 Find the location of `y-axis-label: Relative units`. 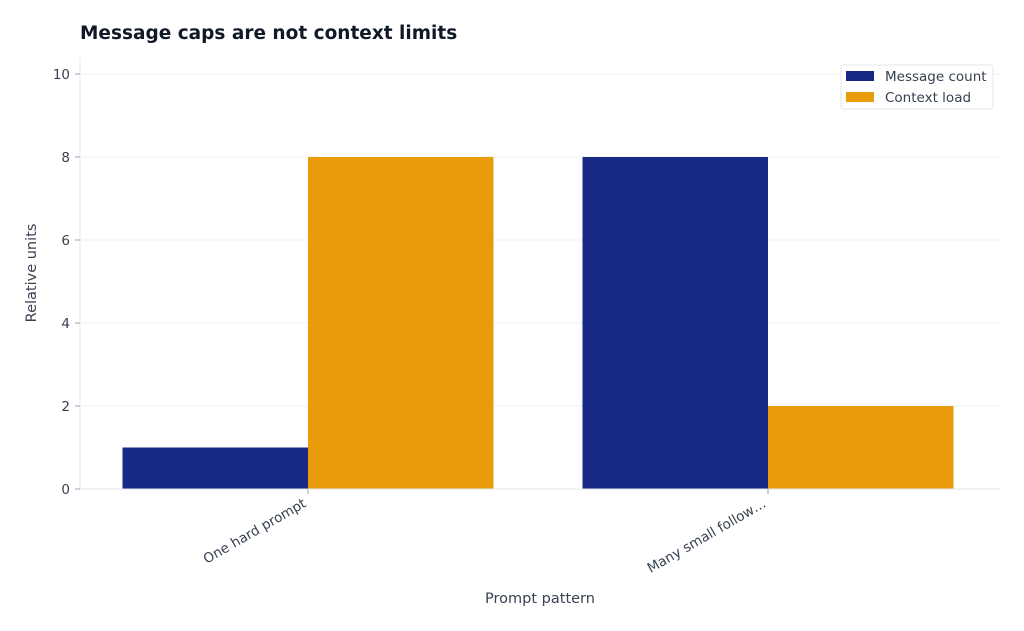

y-axis-label: Relative units is located at coordinates (32, 273).